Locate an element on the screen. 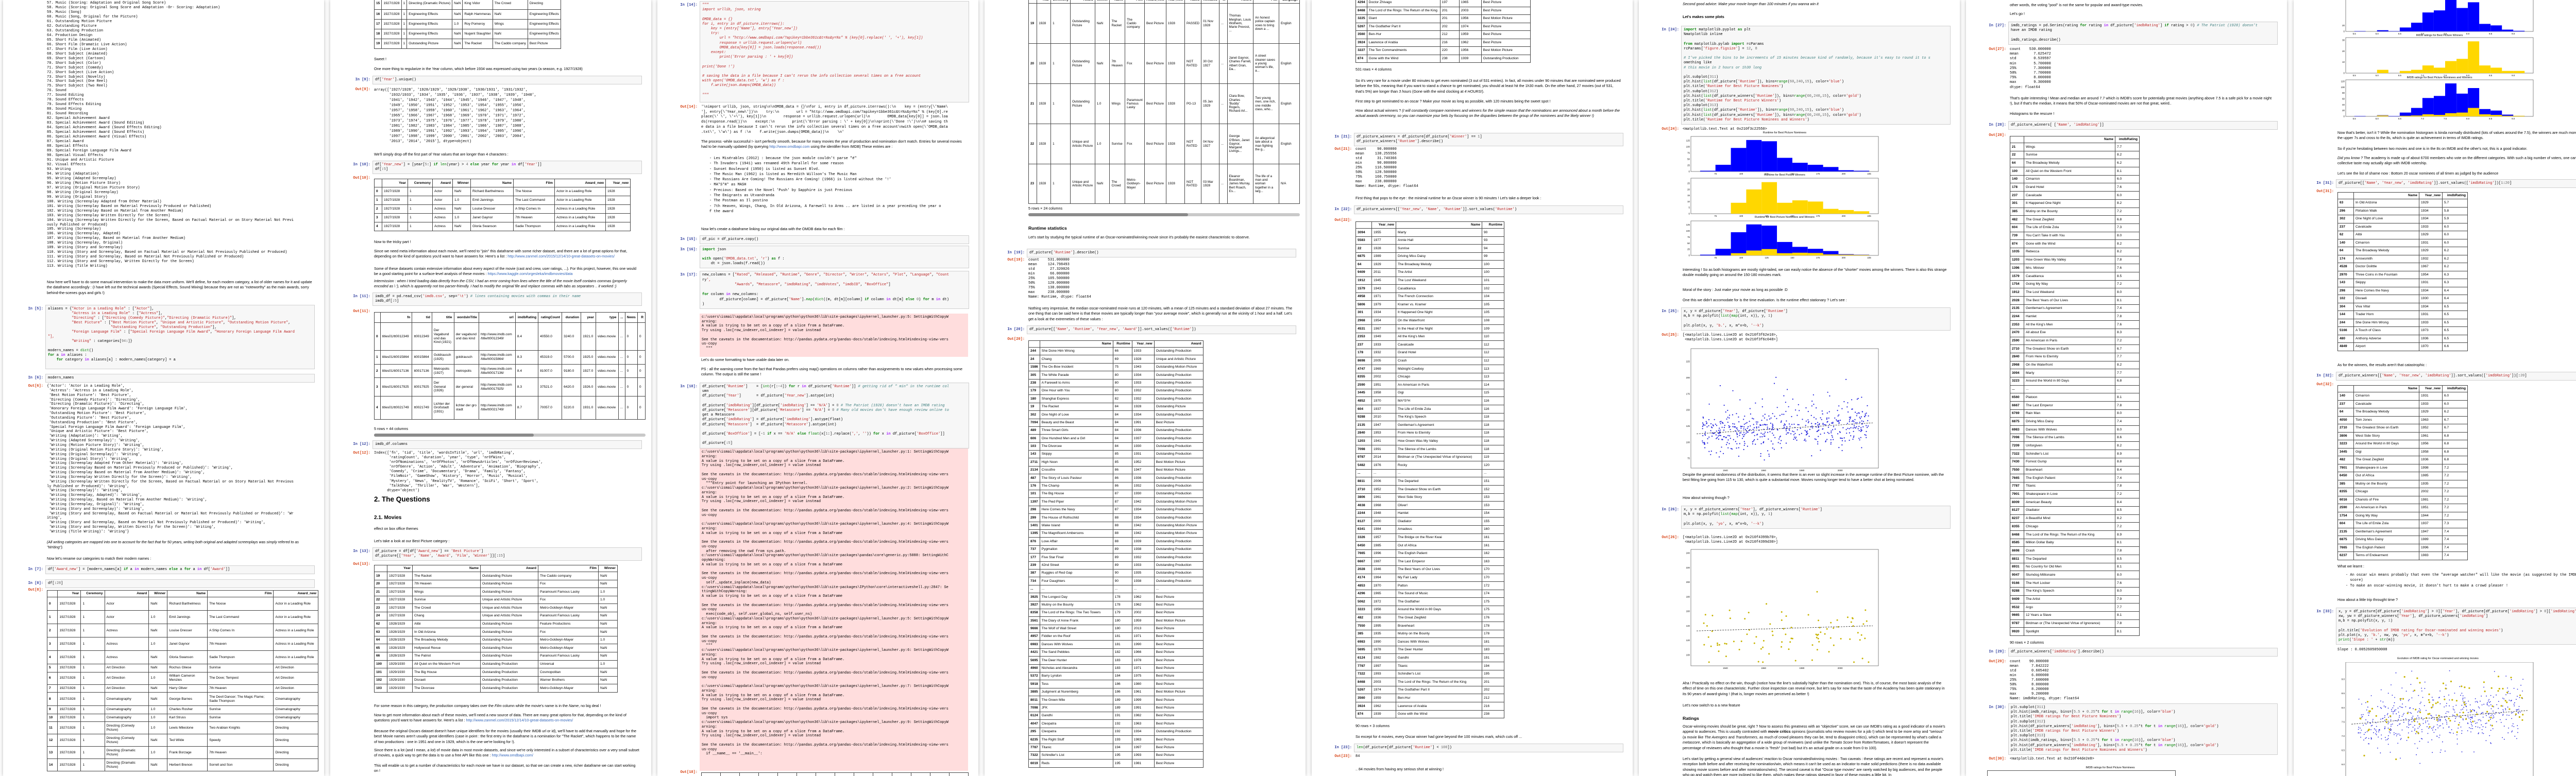  svg-text: 220 is located at coordinates (1688, 567).